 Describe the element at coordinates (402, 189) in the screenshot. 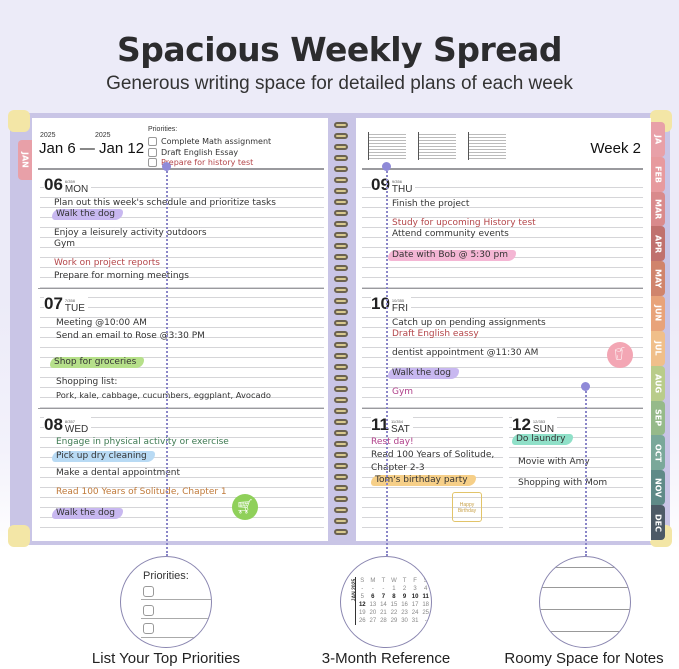

I see `day-name: THU` at that location.